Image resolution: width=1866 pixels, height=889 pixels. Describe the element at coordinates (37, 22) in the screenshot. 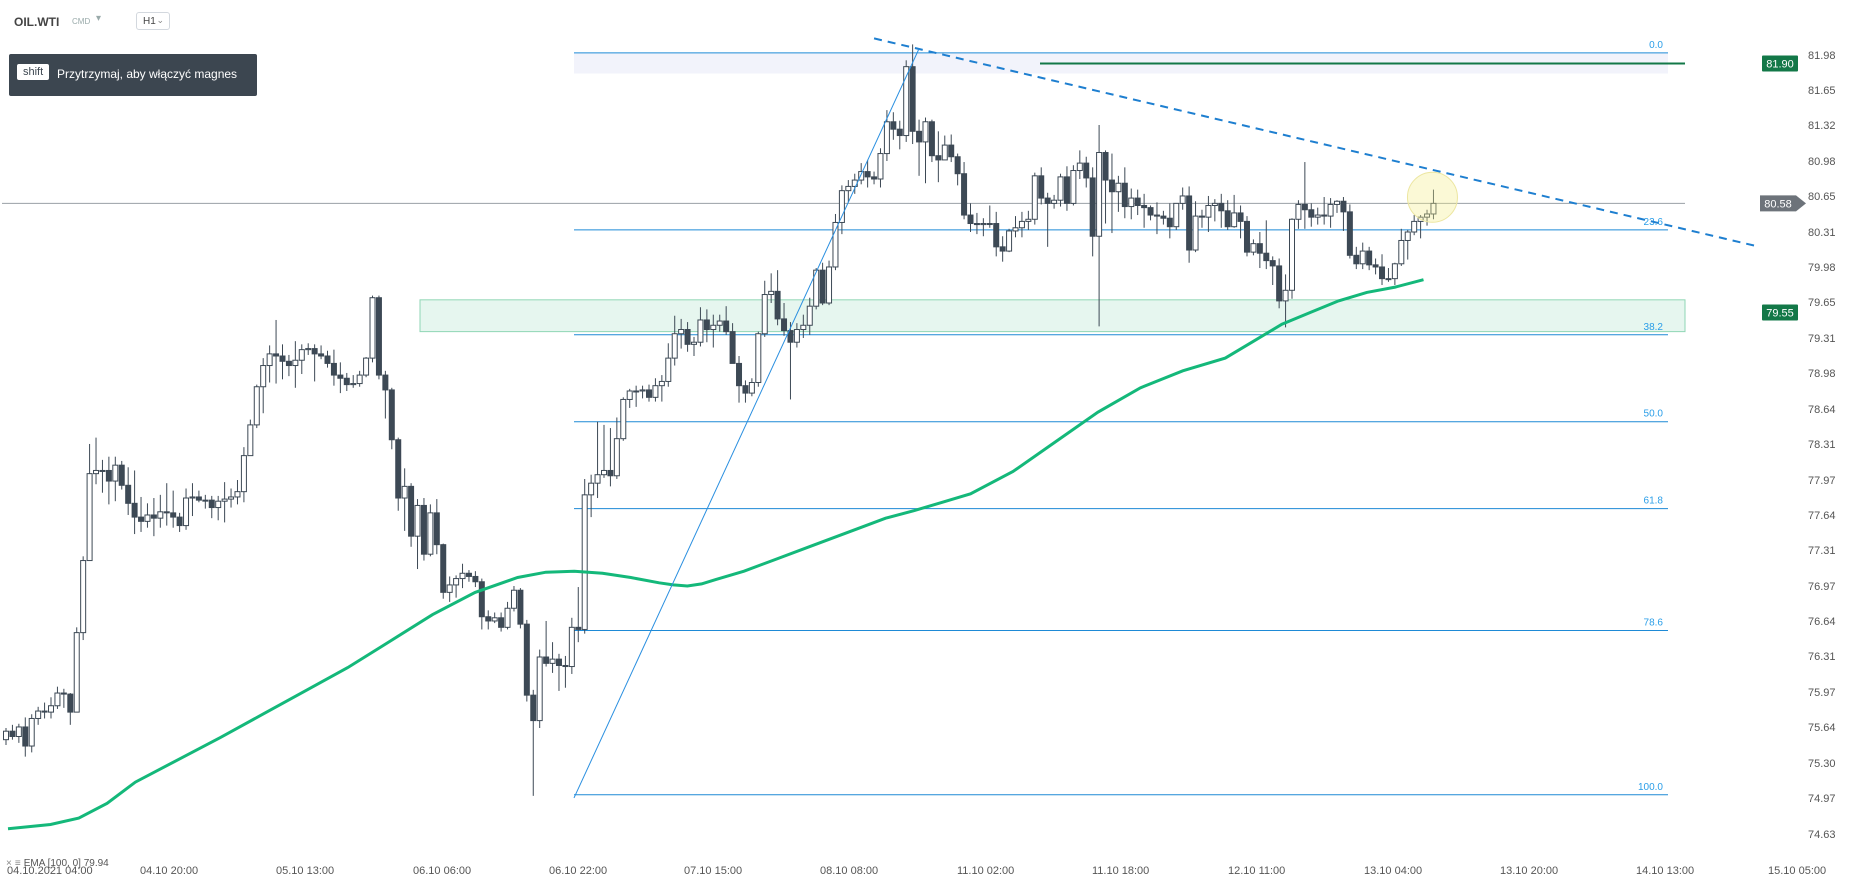

I see `symbol-name: OIL.WTI` at that location.